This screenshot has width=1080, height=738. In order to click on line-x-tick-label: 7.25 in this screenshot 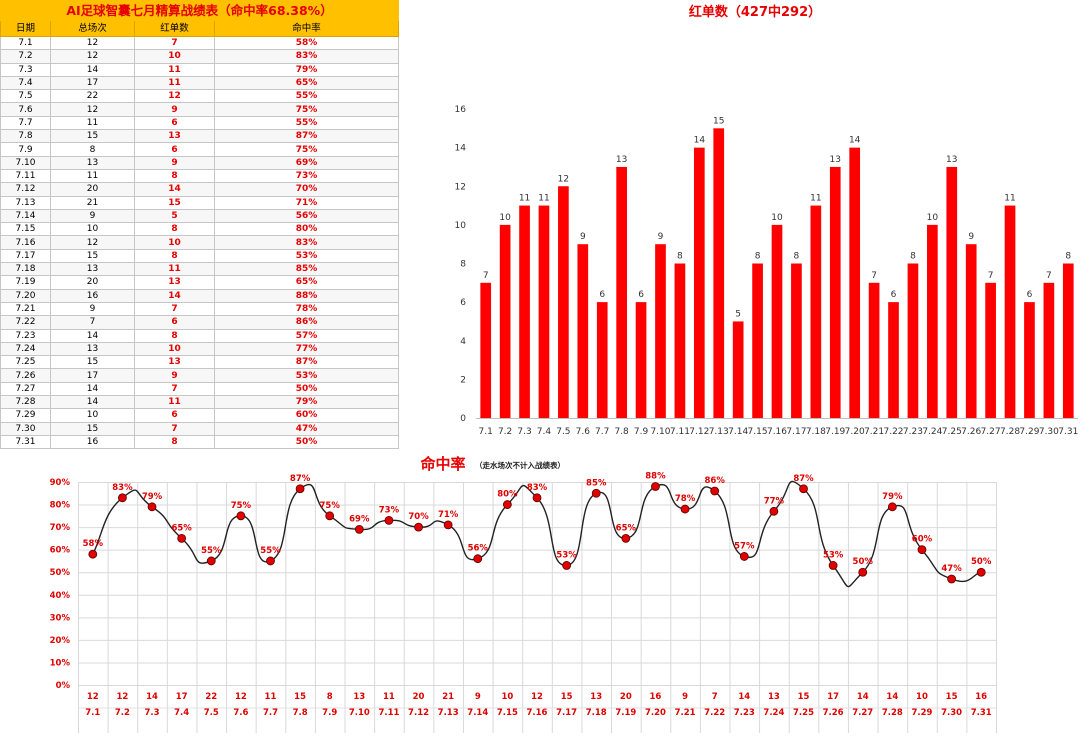, I will do `click(803, 713)`.